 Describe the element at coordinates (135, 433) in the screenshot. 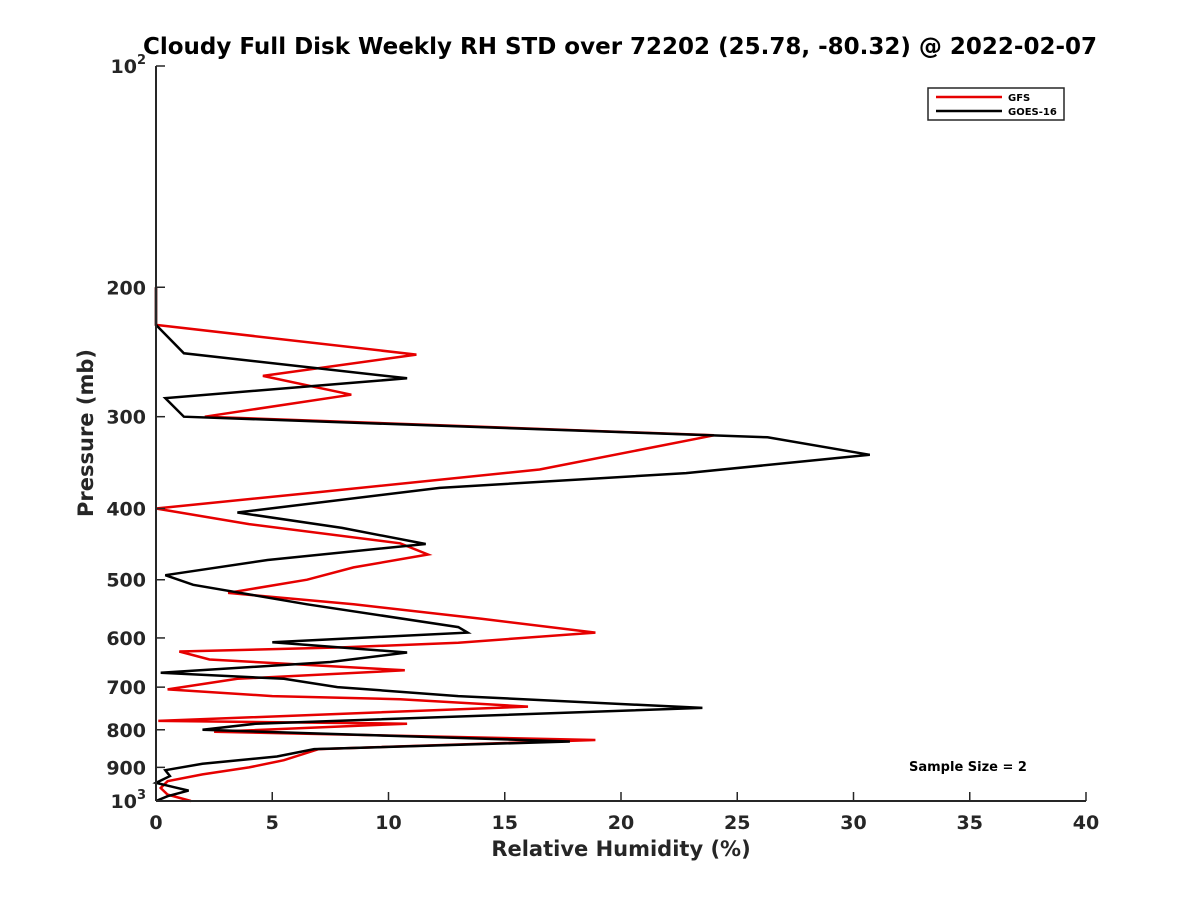

I see `y-ticks: 10² 200 300 400 500 600 700 800 900 10³` at that location.